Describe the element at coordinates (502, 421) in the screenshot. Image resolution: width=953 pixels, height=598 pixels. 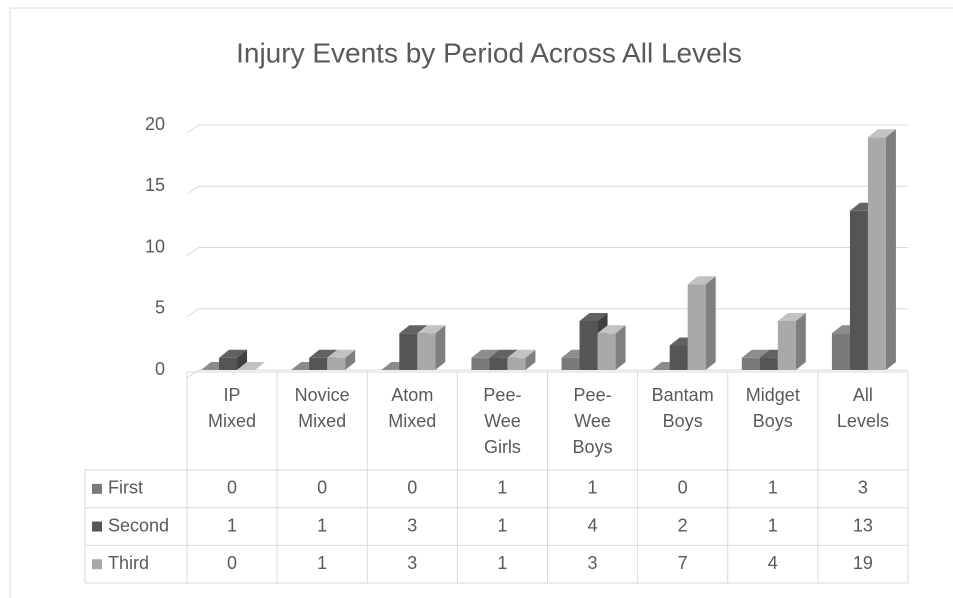
I see `x-tick-label: Pee-Wee Girls` at that location.